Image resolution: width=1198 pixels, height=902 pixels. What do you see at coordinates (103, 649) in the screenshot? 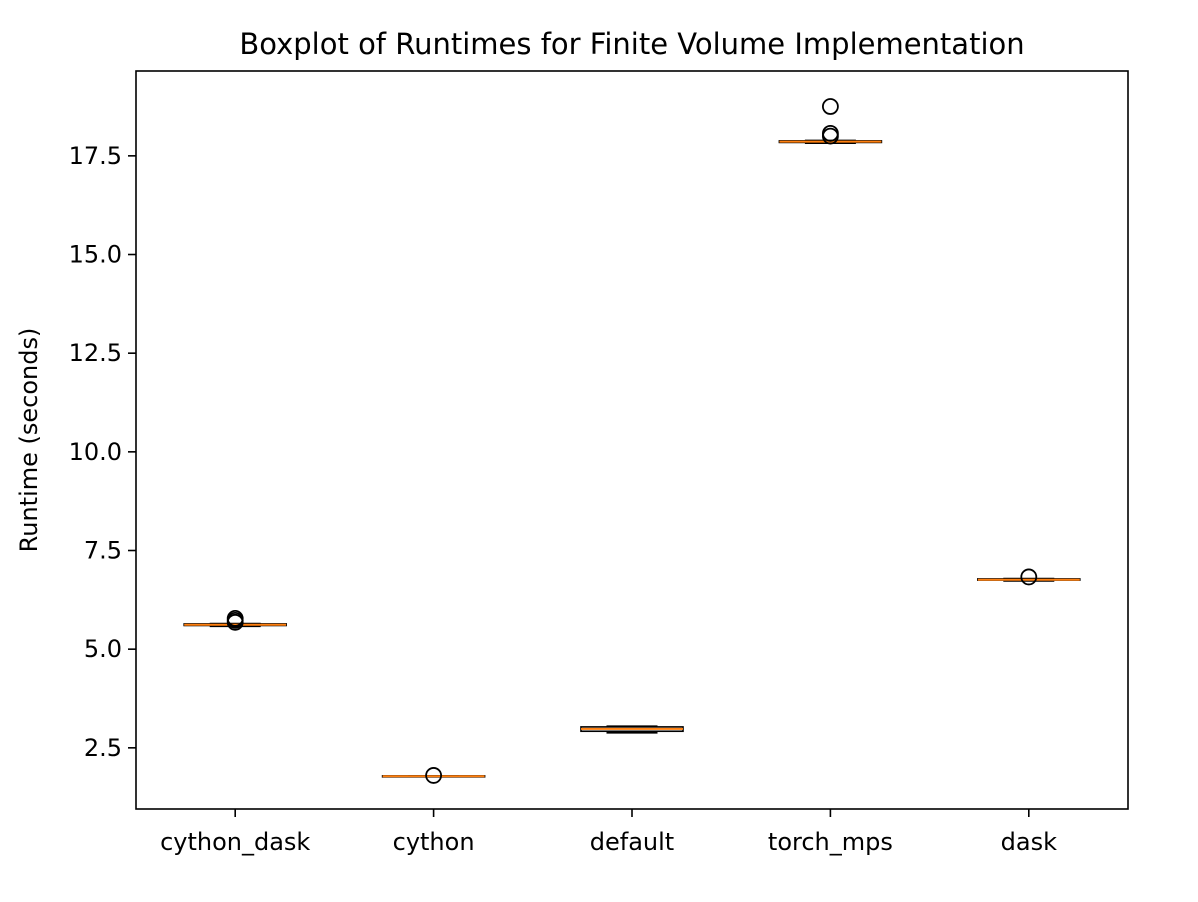
I see `y-tick-label: 5.0` at bounding box center [103, 649].